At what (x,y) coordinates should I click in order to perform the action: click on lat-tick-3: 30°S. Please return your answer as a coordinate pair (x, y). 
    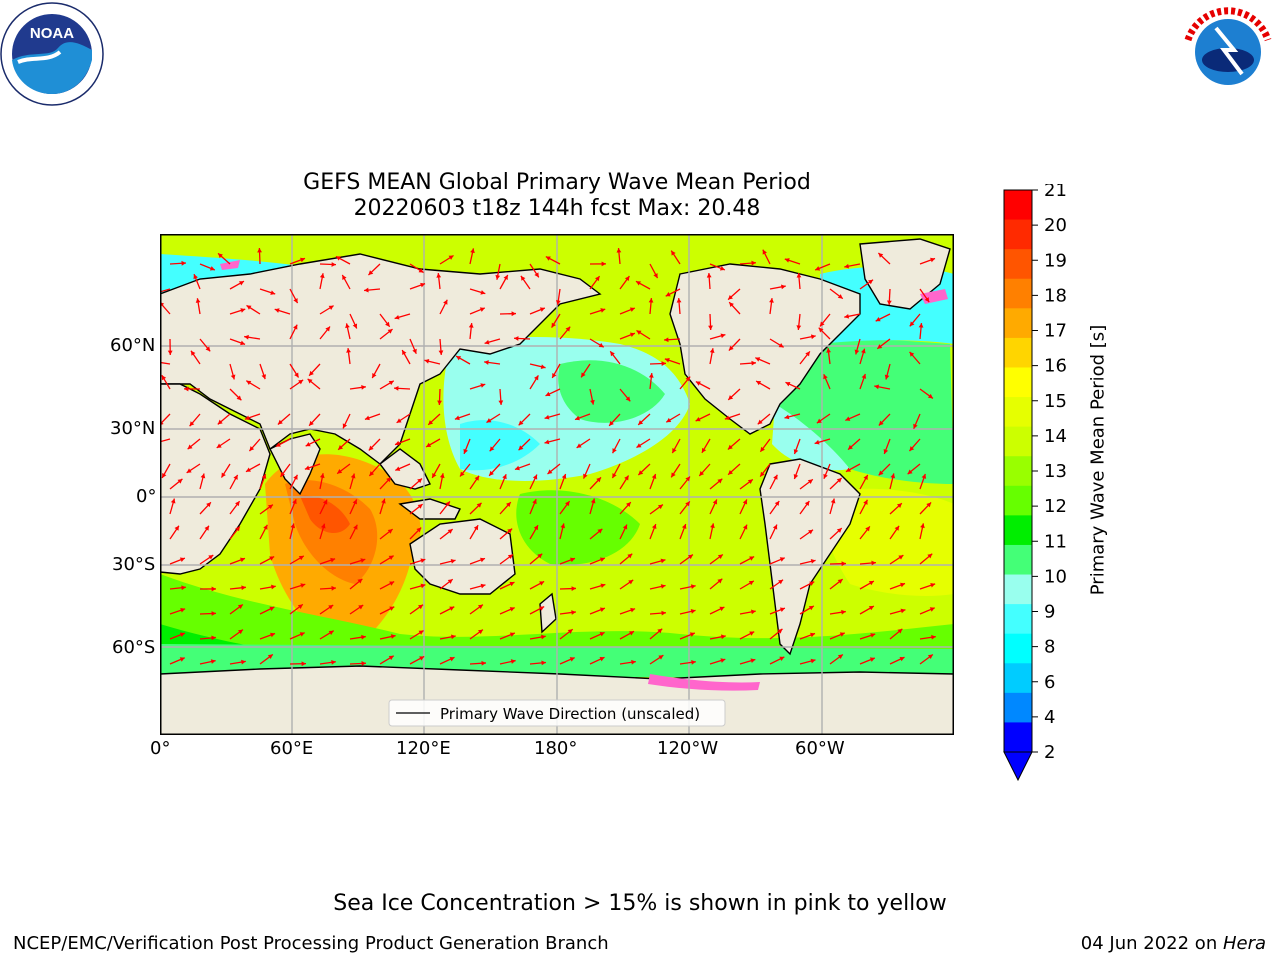
    Looking at the image, I should click on (134, 564).